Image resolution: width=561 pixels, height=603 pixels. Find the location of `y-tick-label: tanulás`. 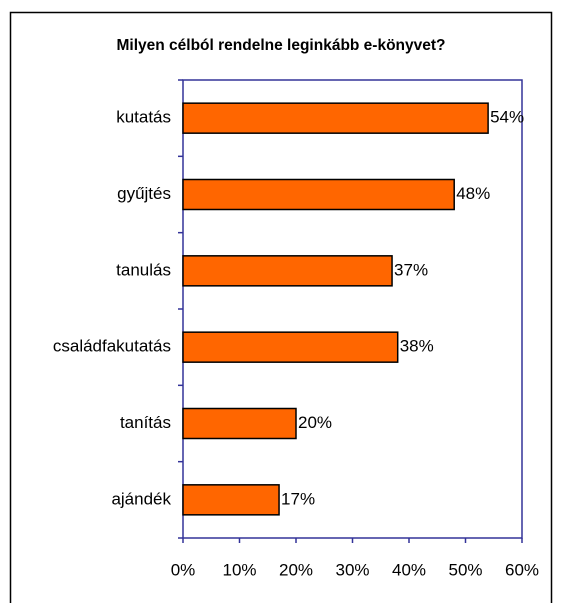

y-tick-label: tanulás is located at coordinates (143, 269).